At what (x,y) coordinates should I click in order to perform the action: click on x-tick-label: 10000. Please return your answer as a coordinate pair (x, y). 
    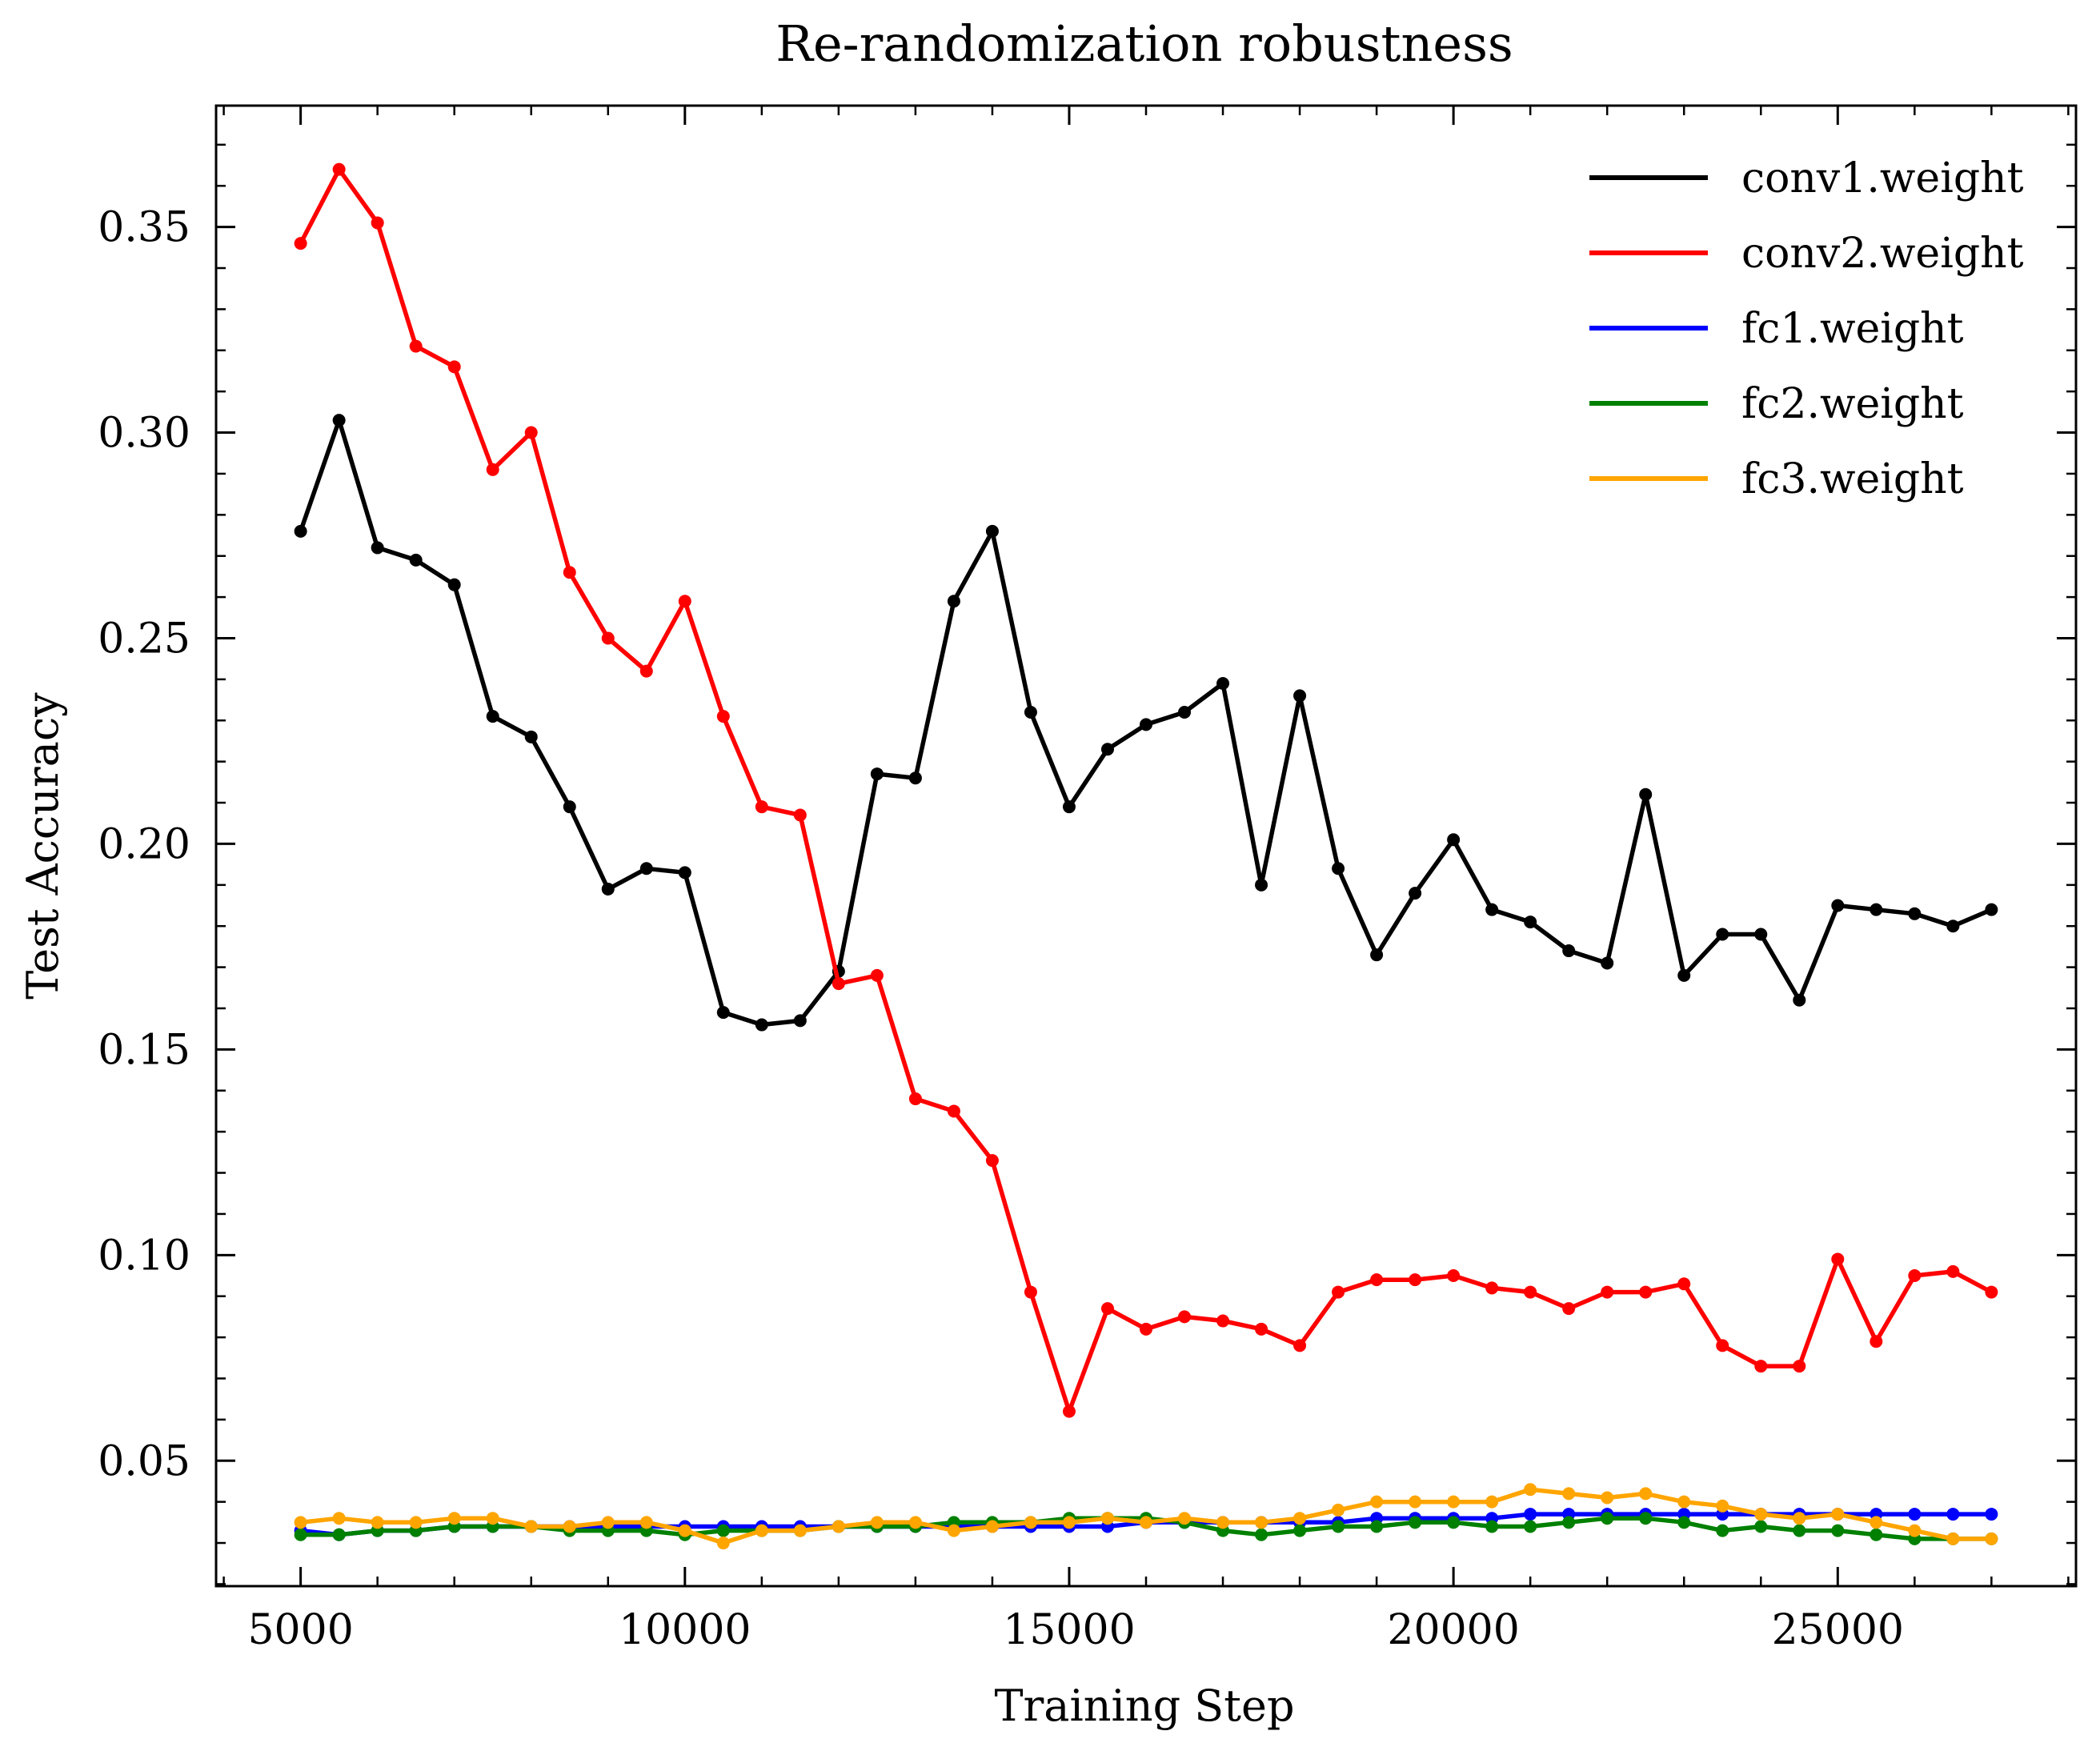
    Looking at the image, I should click on (685, 1630).